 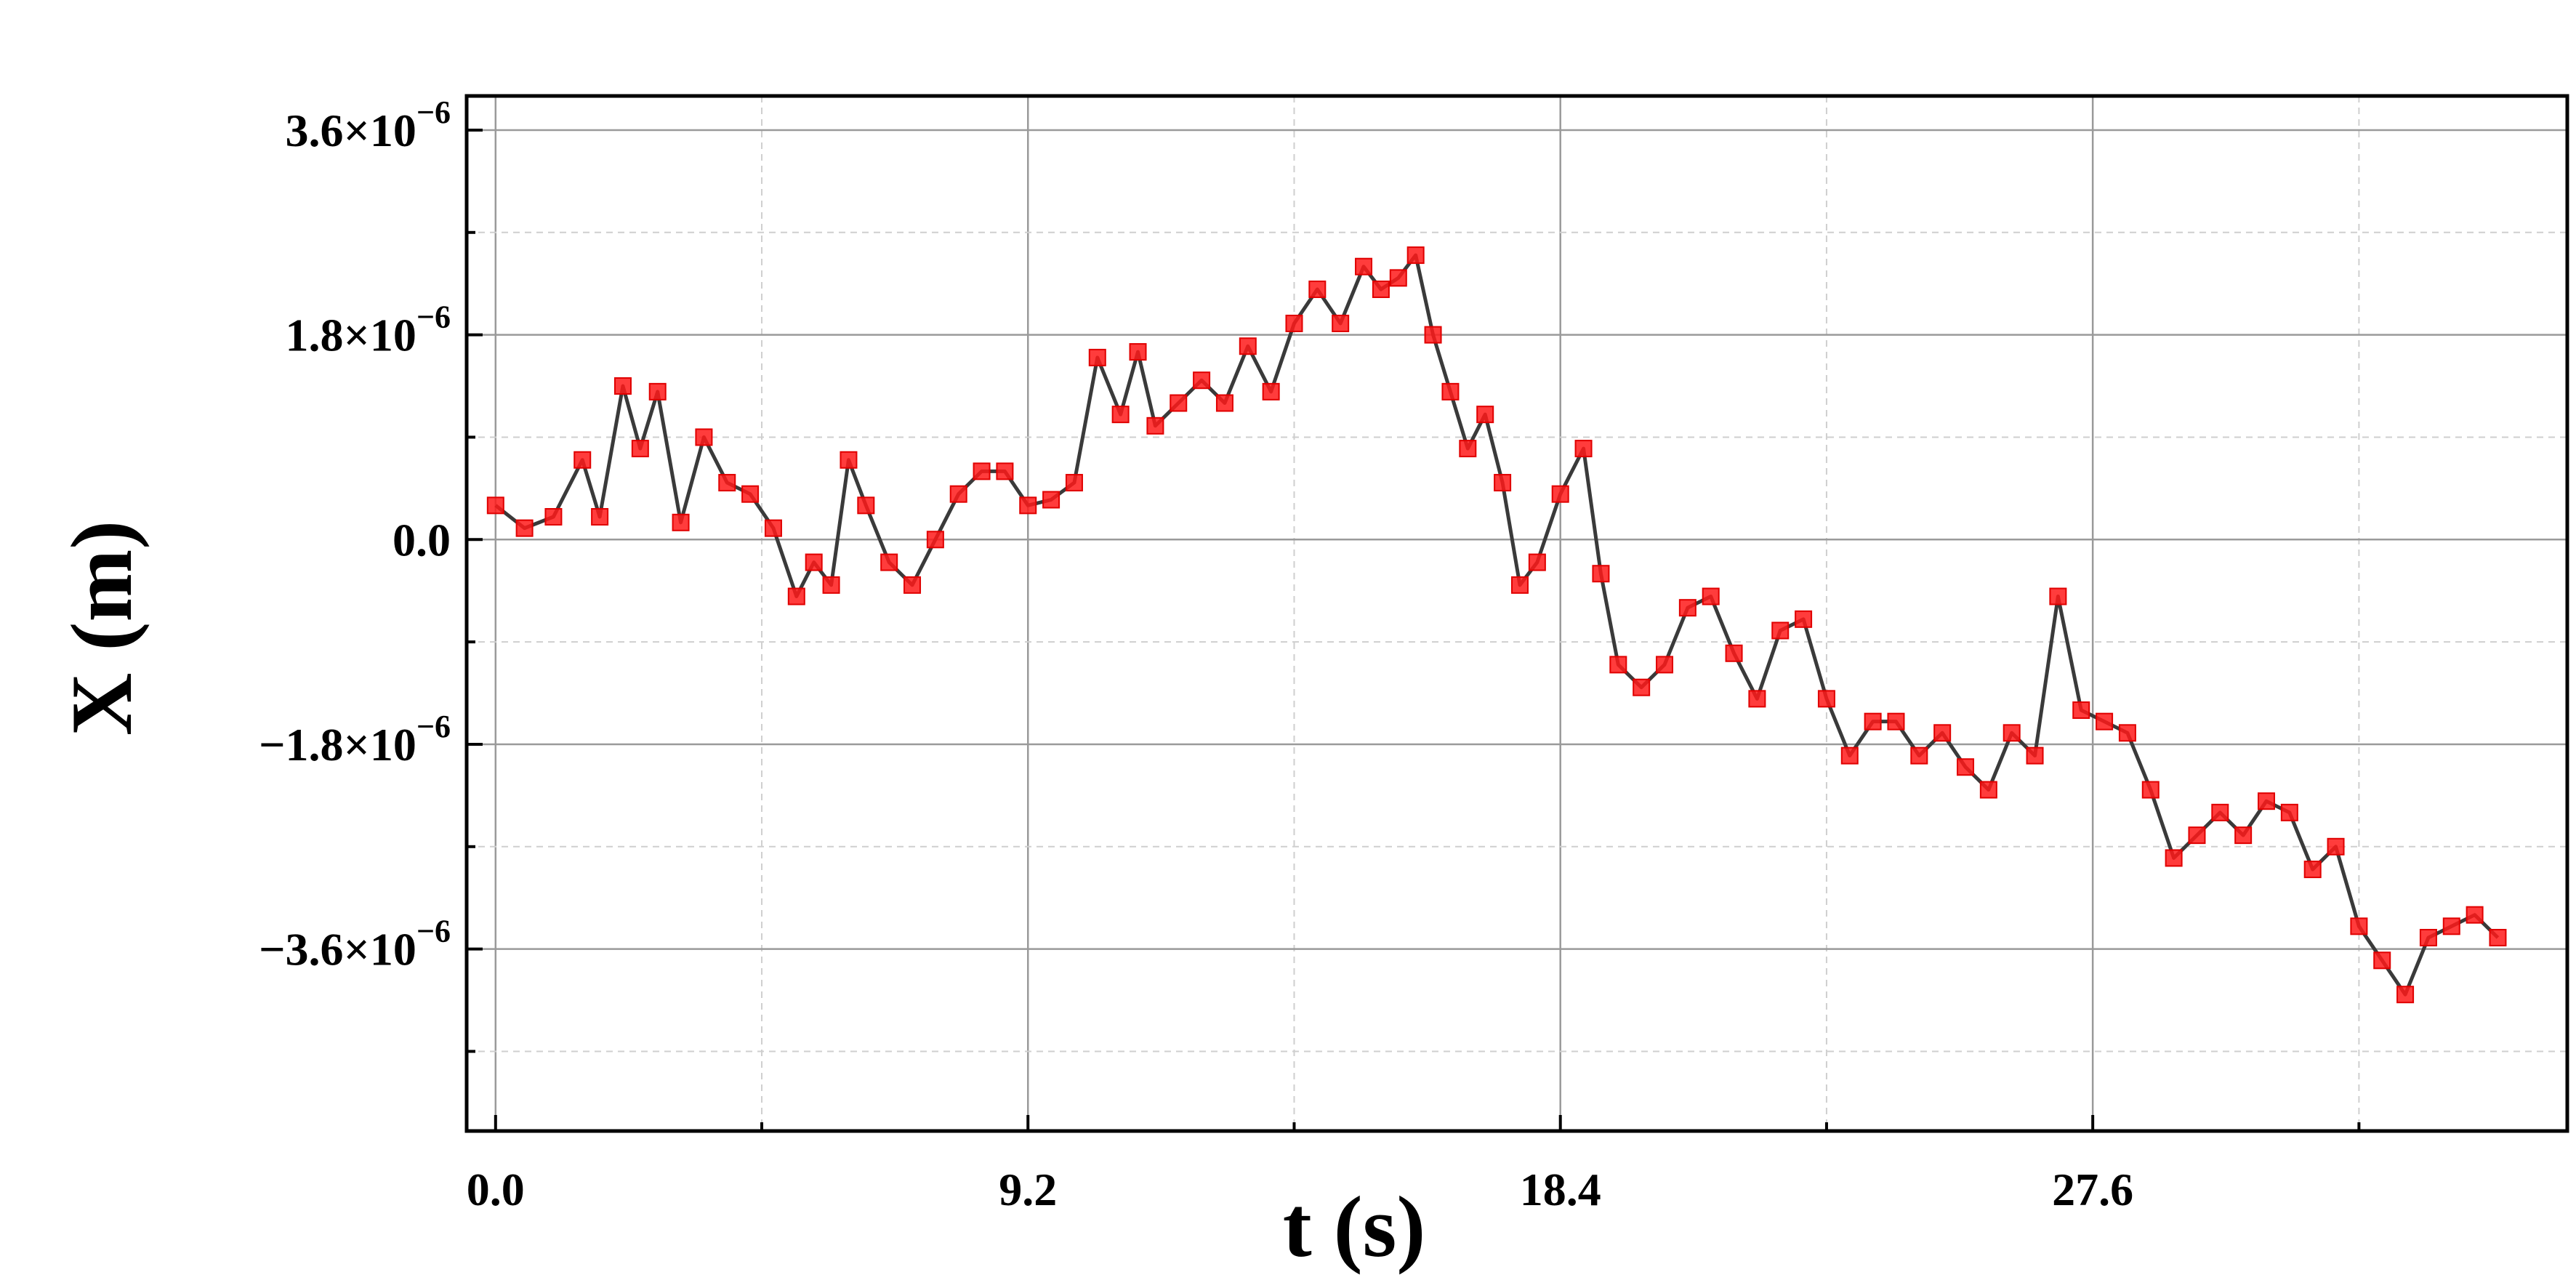 What do you see at coordinates (496, 1189) in the screenshot?
I see `x-tick-label: 0.0` at bounding box center [496, 1189].